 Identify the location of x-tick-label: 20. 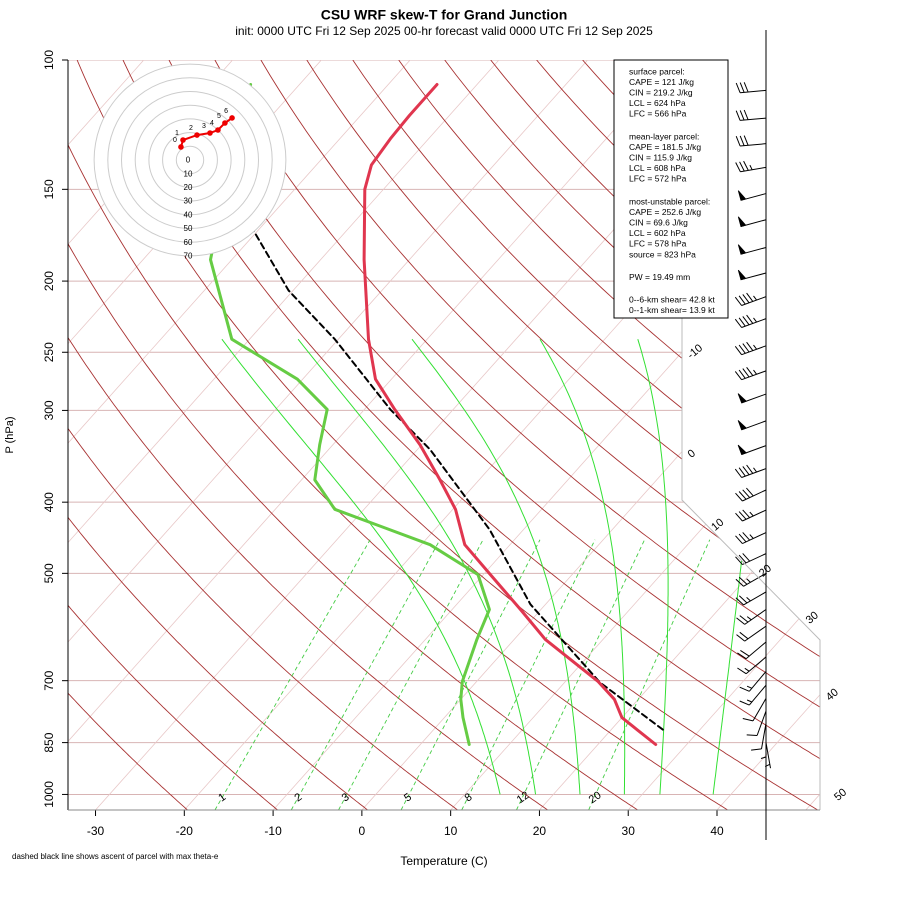
(540, 831).